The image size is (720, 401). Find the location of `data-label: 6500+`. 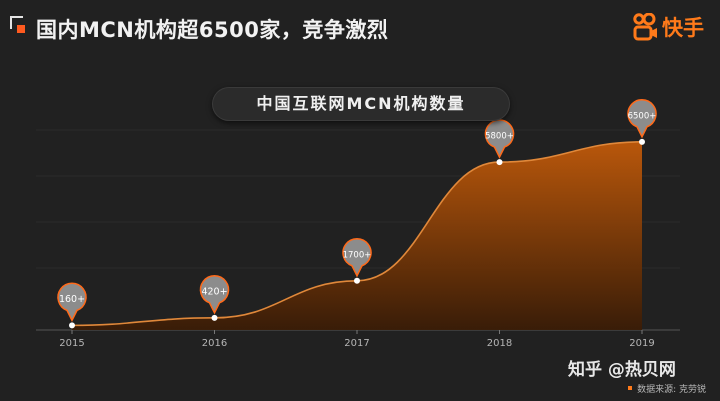

data-label: 6500+ is located at coordinates (642, 116).